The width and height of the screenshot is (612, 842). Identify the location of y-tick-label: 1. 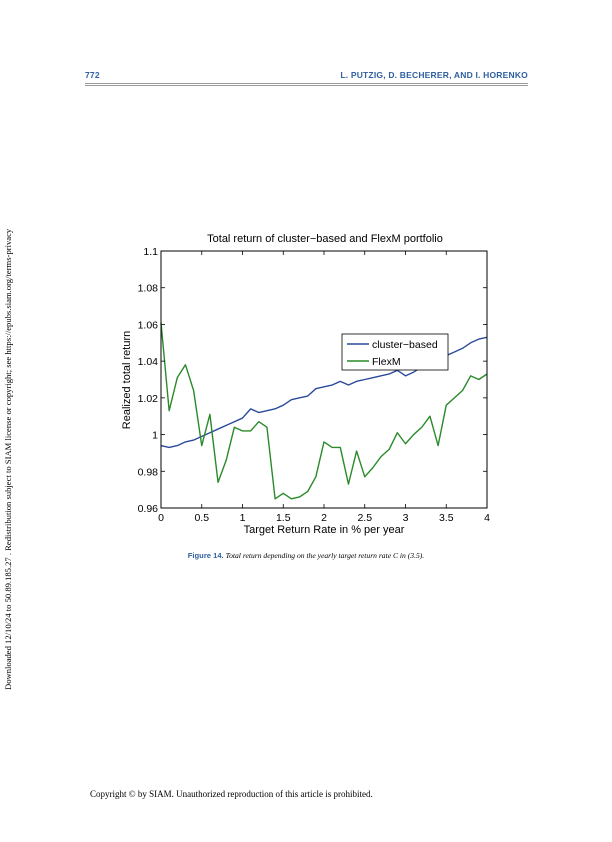
(155, 436).